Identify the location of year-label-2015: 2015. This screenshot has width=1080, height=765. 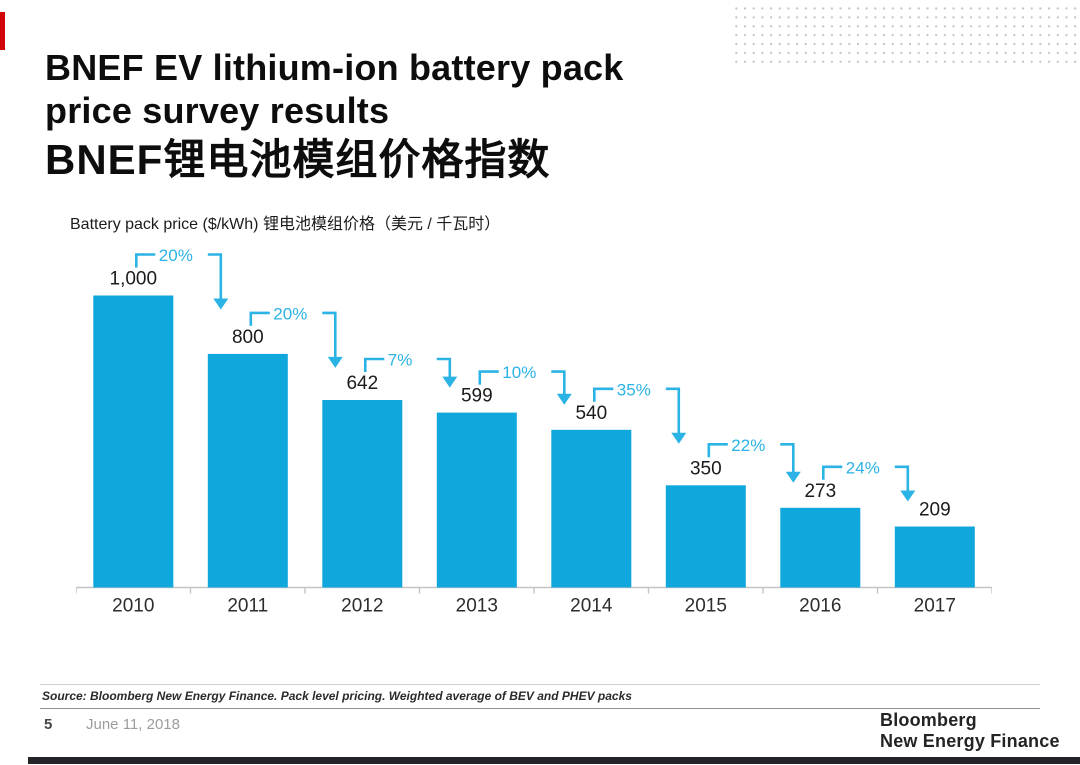
(706, 606).